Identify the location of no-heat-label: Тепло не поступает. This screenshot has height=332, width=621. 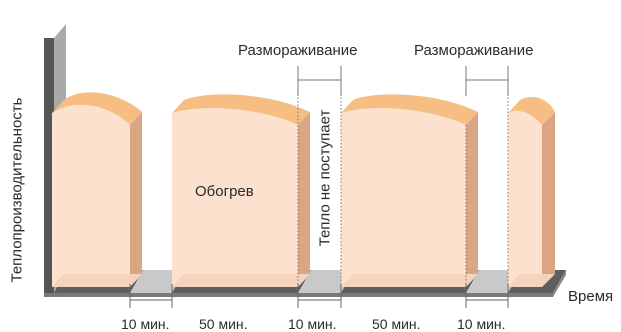
(325, 178).